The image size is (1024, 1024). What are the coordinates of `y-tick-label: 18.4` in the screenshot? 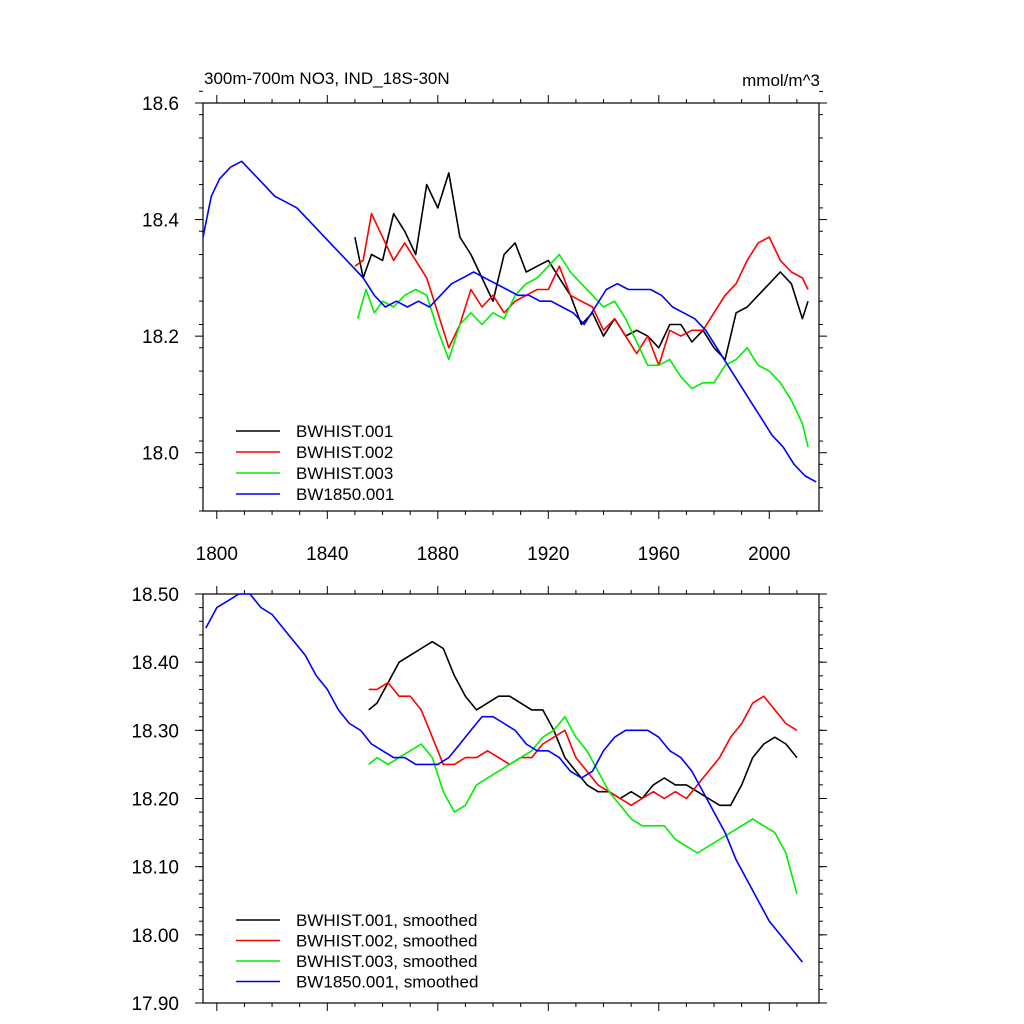 It's located at (160, 221).